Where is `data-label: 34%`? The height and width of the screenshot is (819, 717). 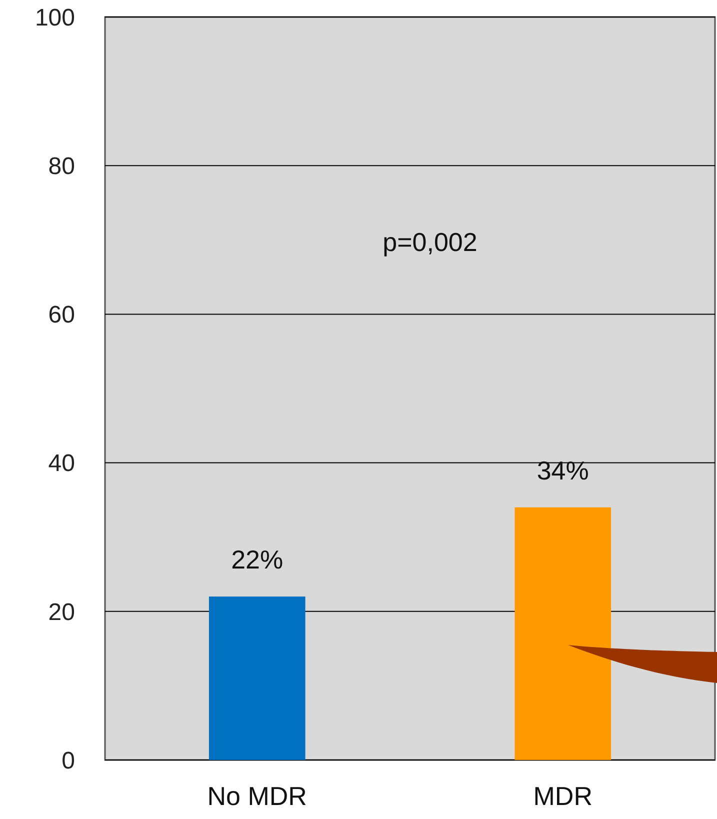 data-label: 34% is located at coordinates (562, 470).